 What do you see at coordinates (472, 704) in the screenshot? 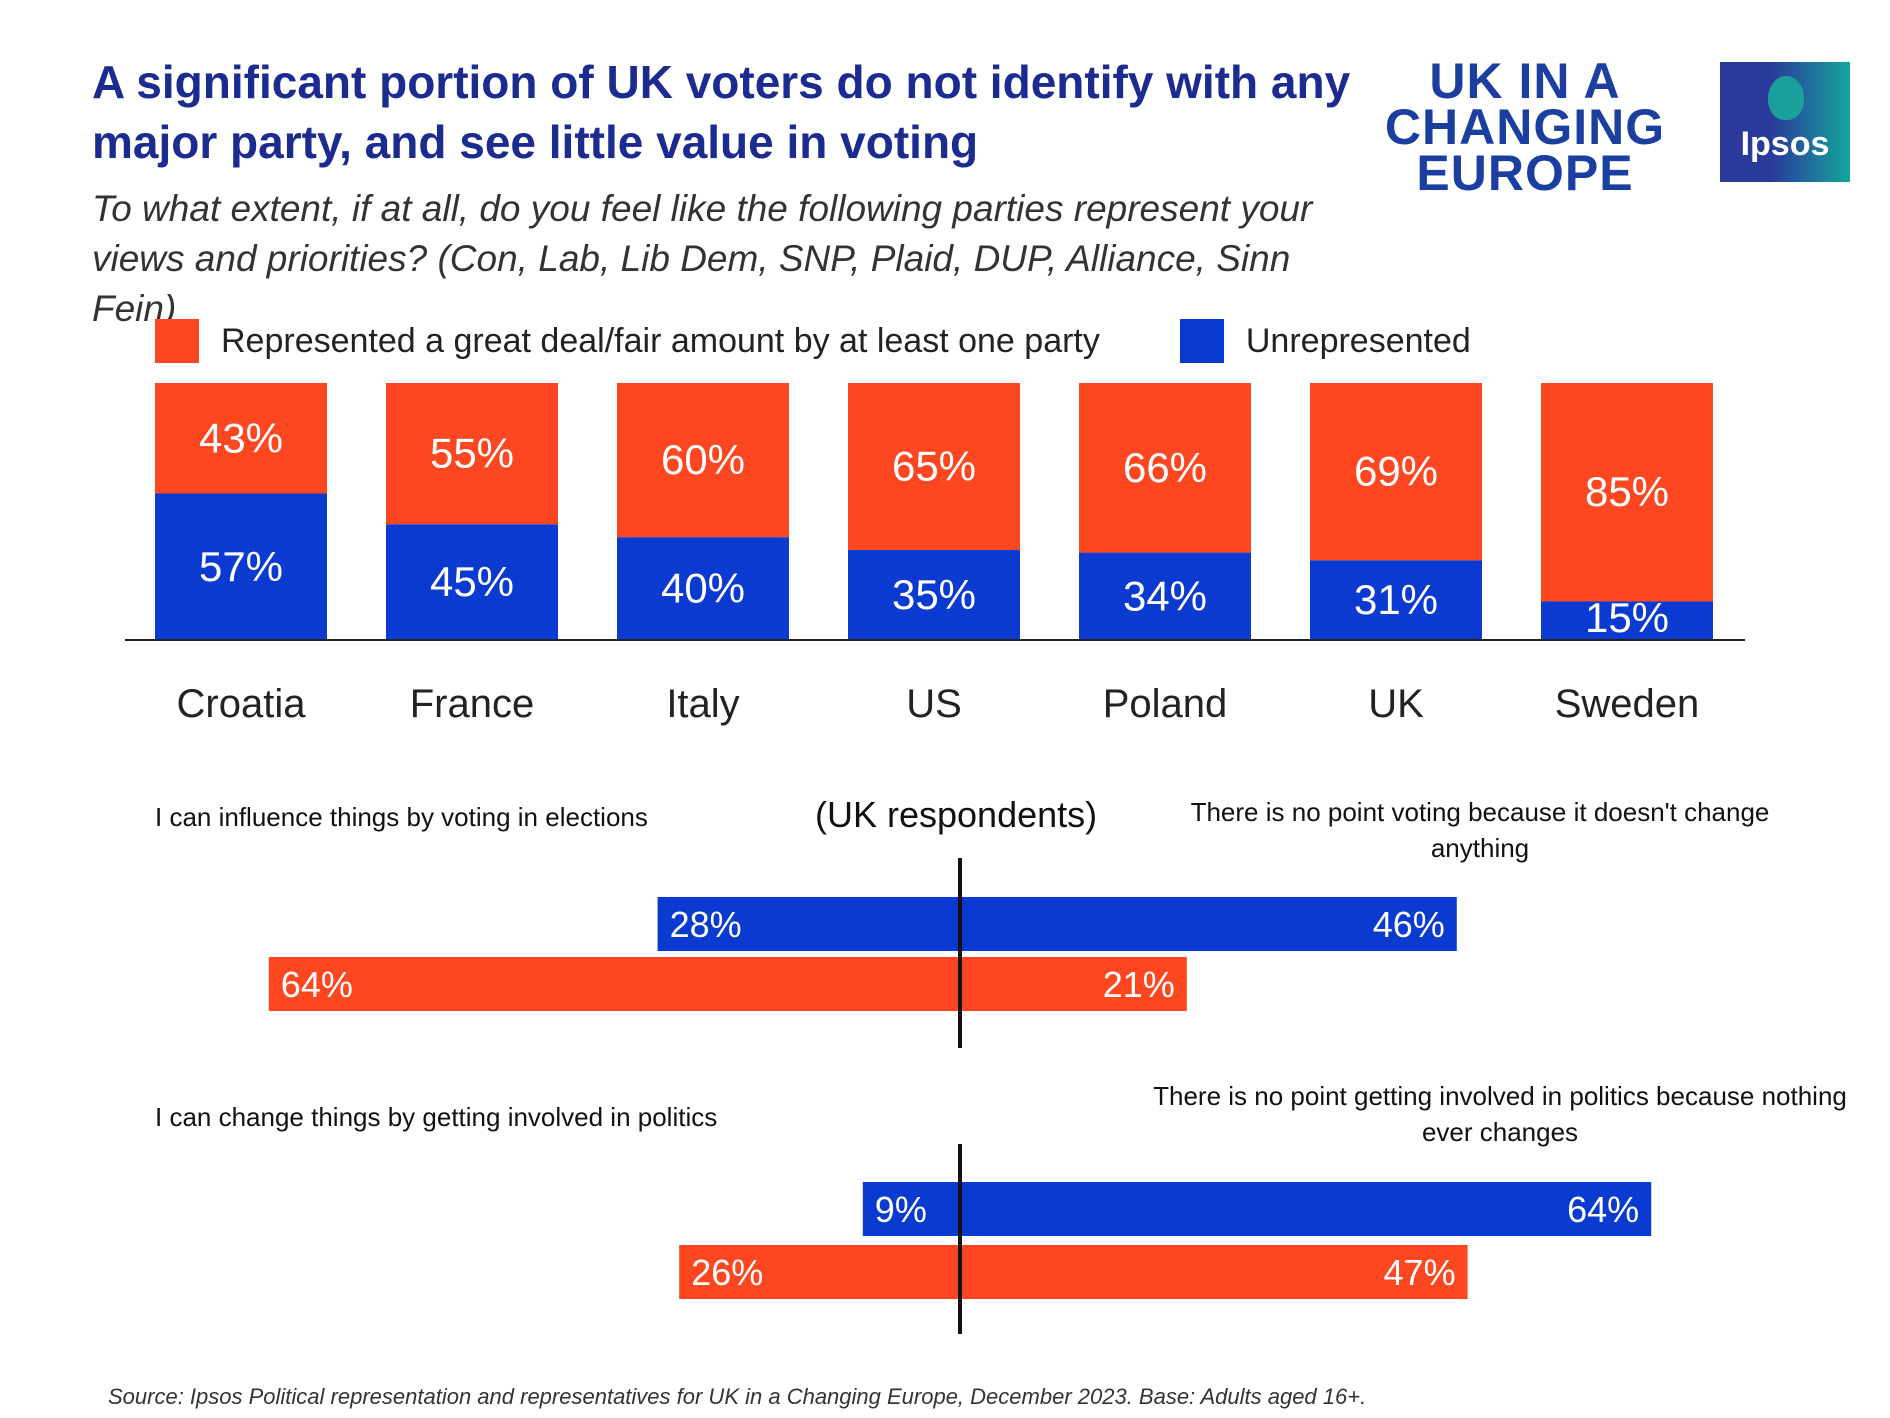
I see `category-label: France` at bounding box center [472, 704].